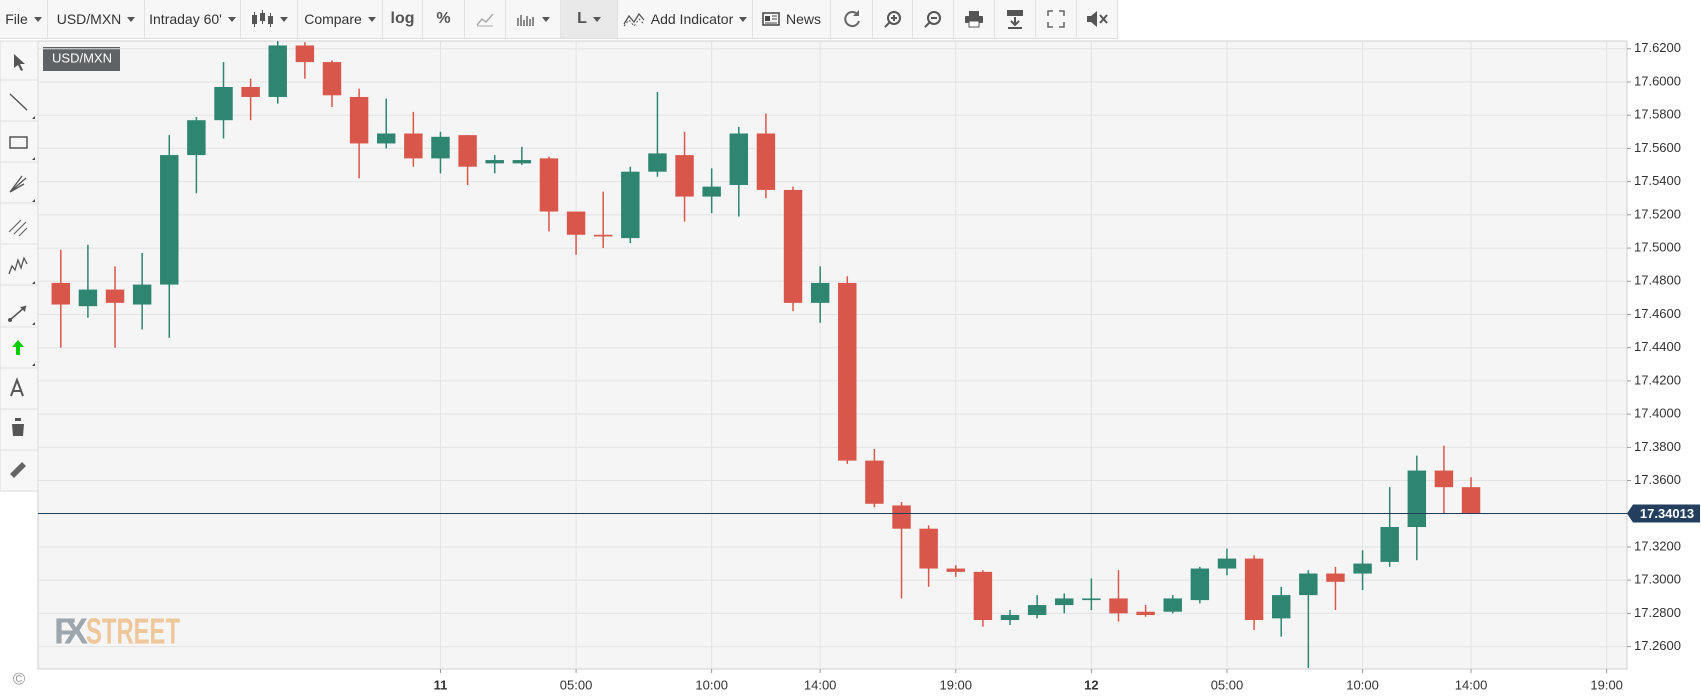 This screenshot has height=700, width=1701. Describe the element at coordinates (1657, 247) in the screenshot. I see `y-tick-label: 17.5000` at that location.